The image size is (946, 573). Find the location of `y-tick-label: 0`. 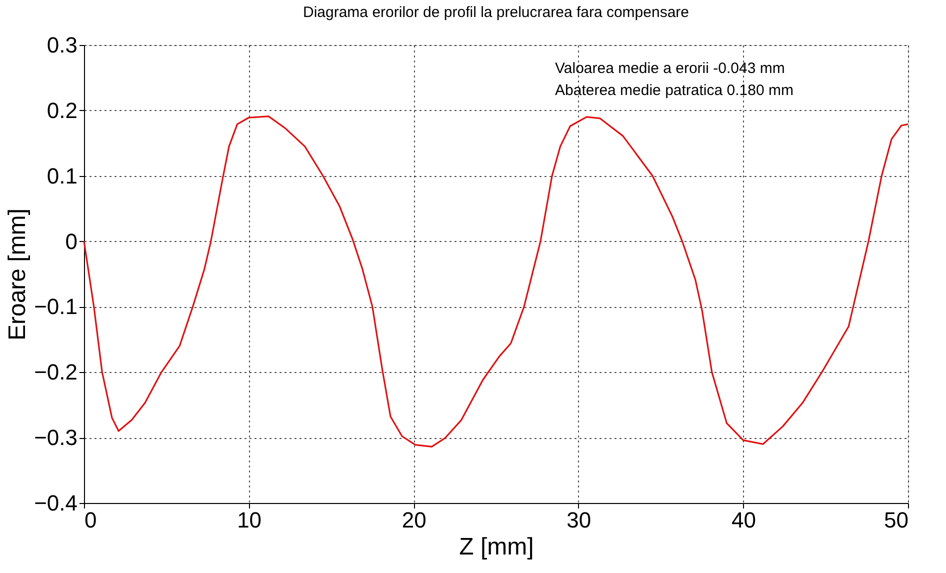

y-tick-label: 0 is located at coordinates (71, 241).